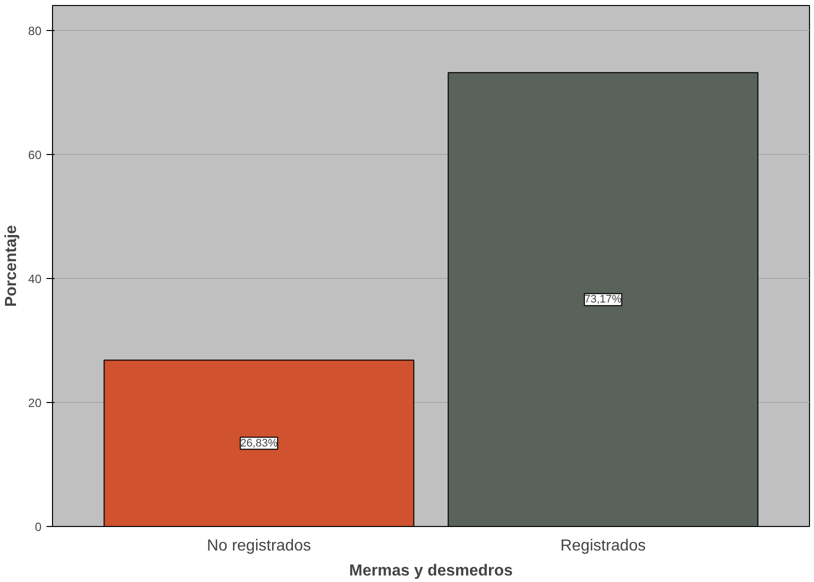 This screenshot has width=814, height=582. Describe the element at coordinates (258, 546) in the screenshot. I see `x-tick-label: No registrados` at that location.